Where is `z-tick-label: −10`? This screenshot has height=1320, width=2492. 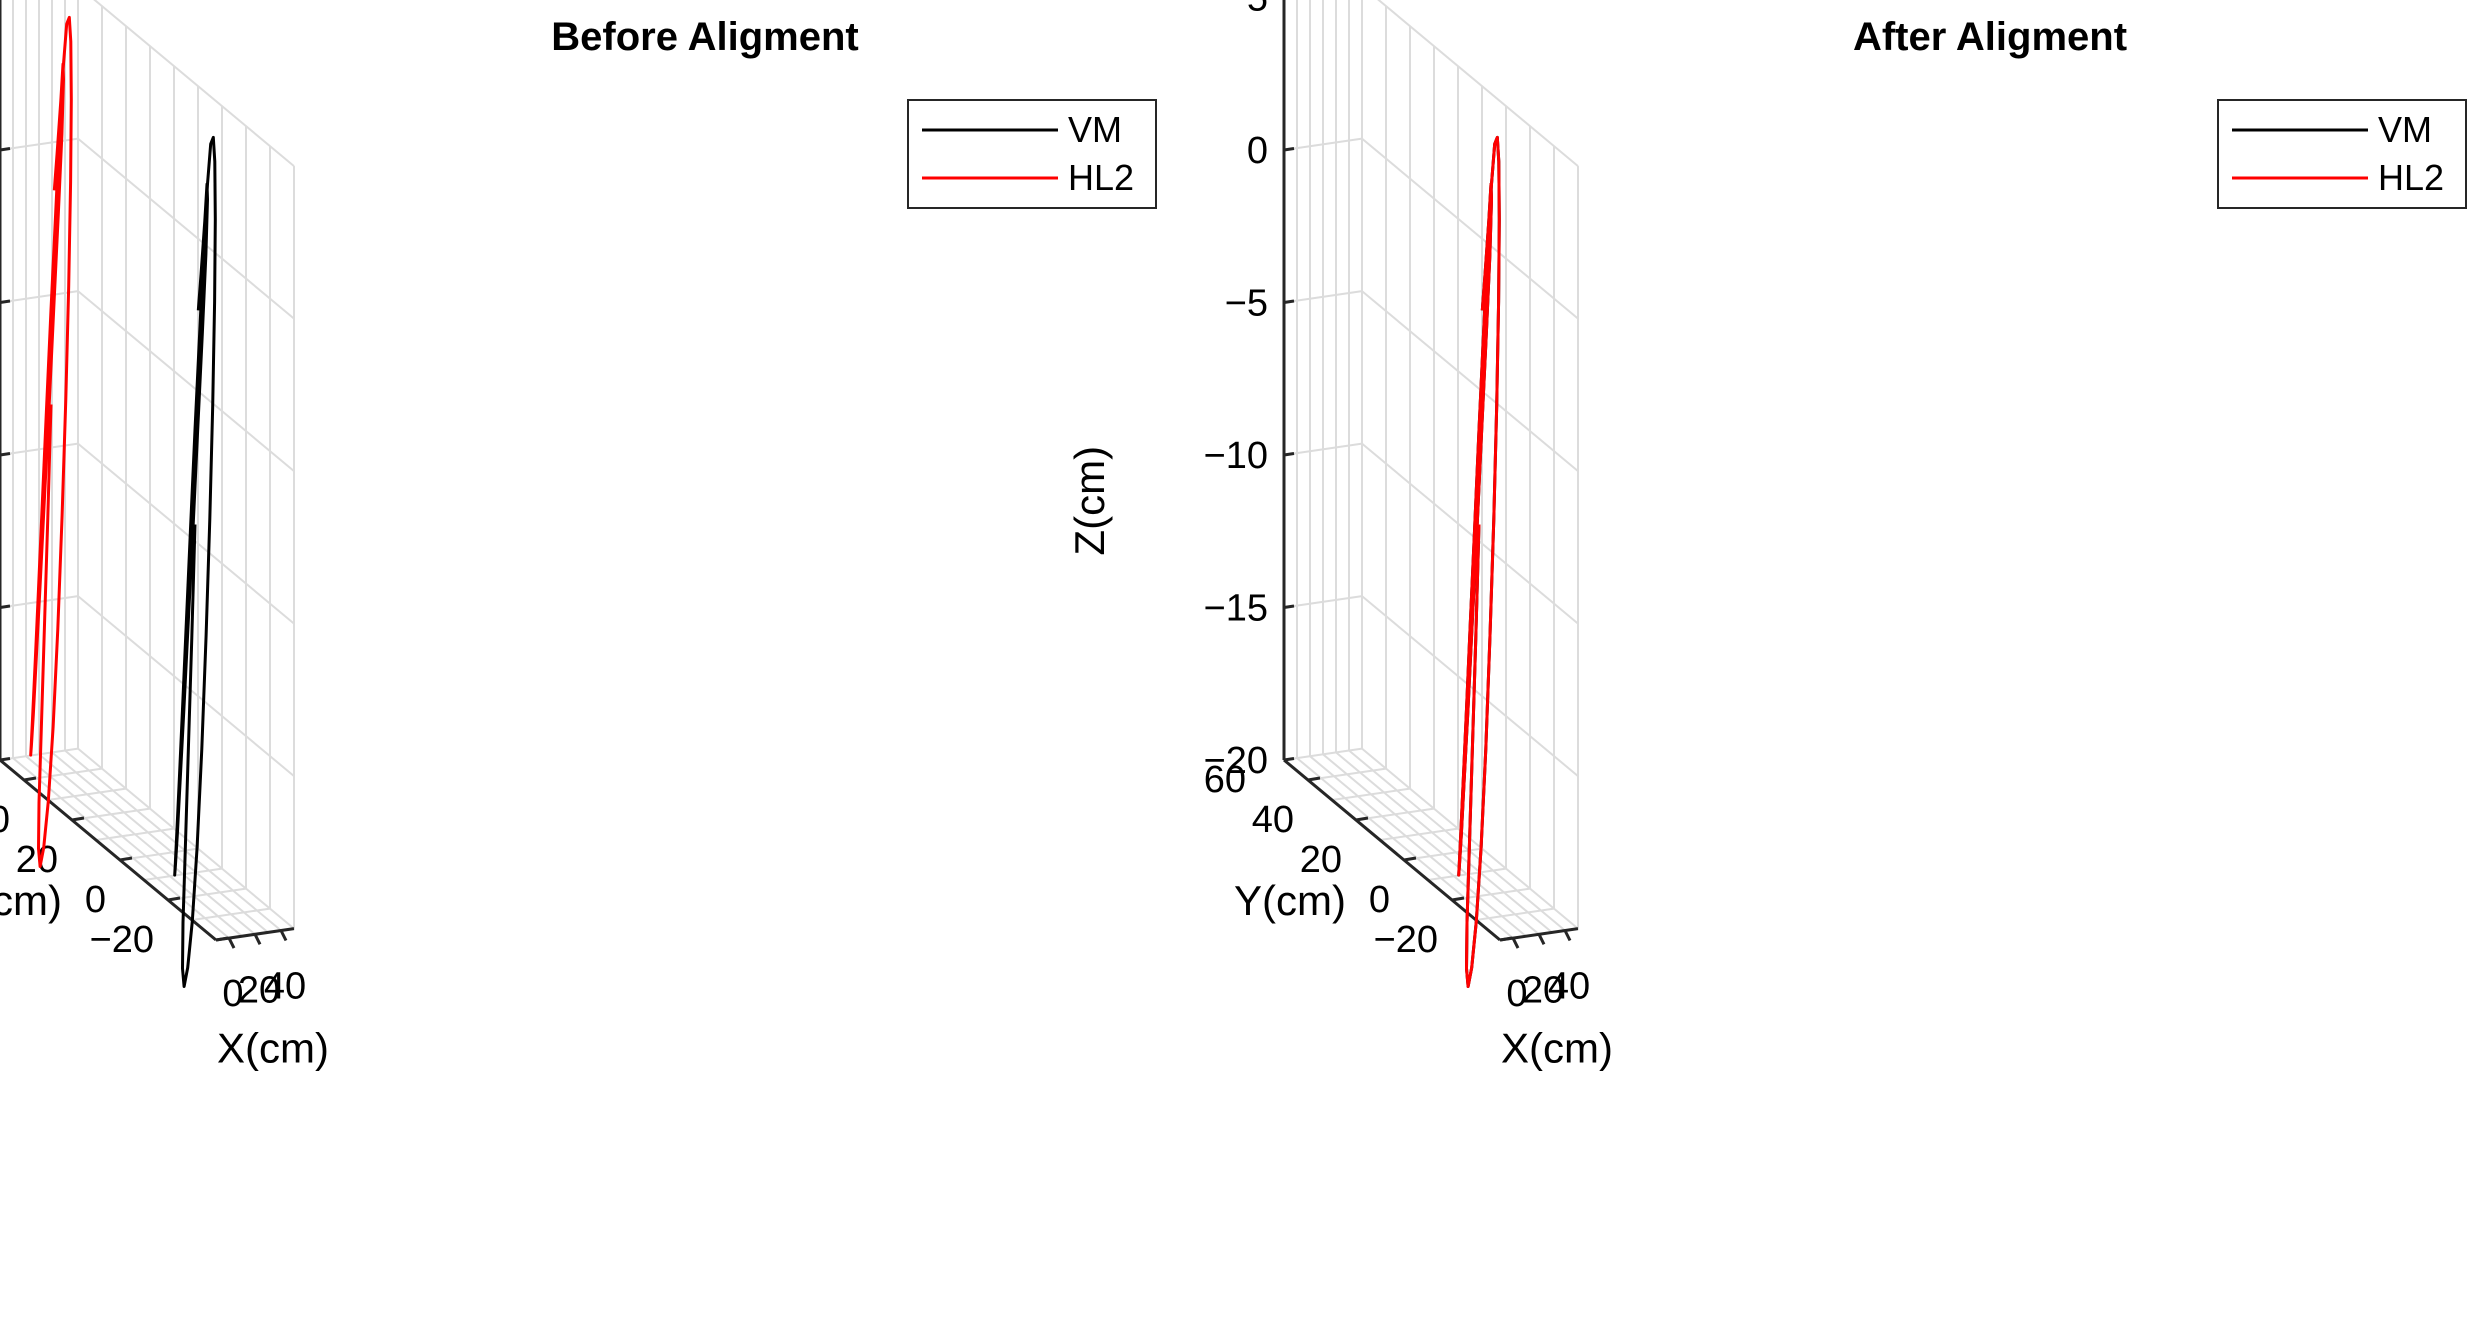
z-tick-label: −10 is located at coordinates (1236, 456).